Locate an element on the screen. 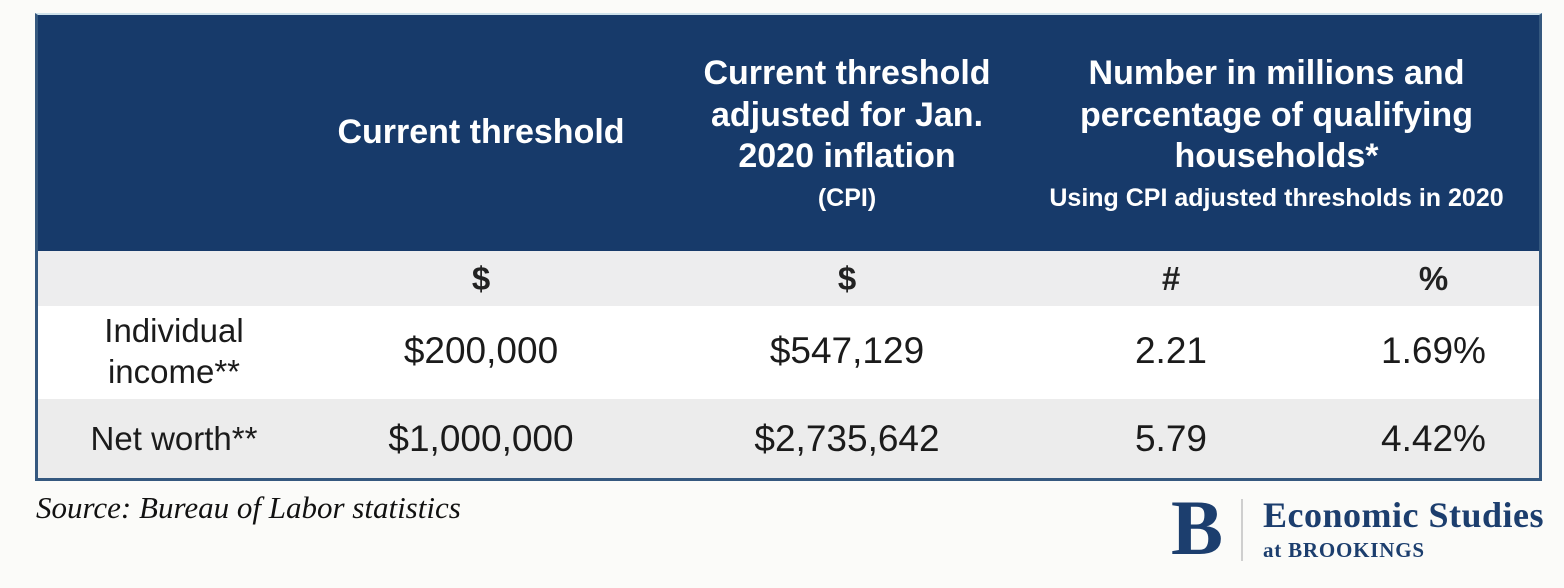 This screenshot has width=1564, height=588. row-label: Individual income** is located at coordinates (174, 350).